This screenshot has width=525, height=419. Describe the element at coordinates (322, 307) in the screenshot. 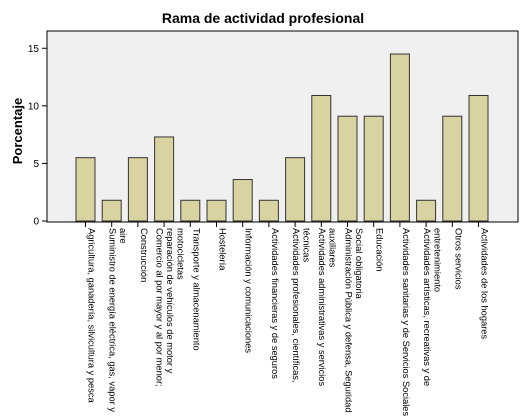

I see `x-category-label: Actividades administrativas y servicios` at that location.